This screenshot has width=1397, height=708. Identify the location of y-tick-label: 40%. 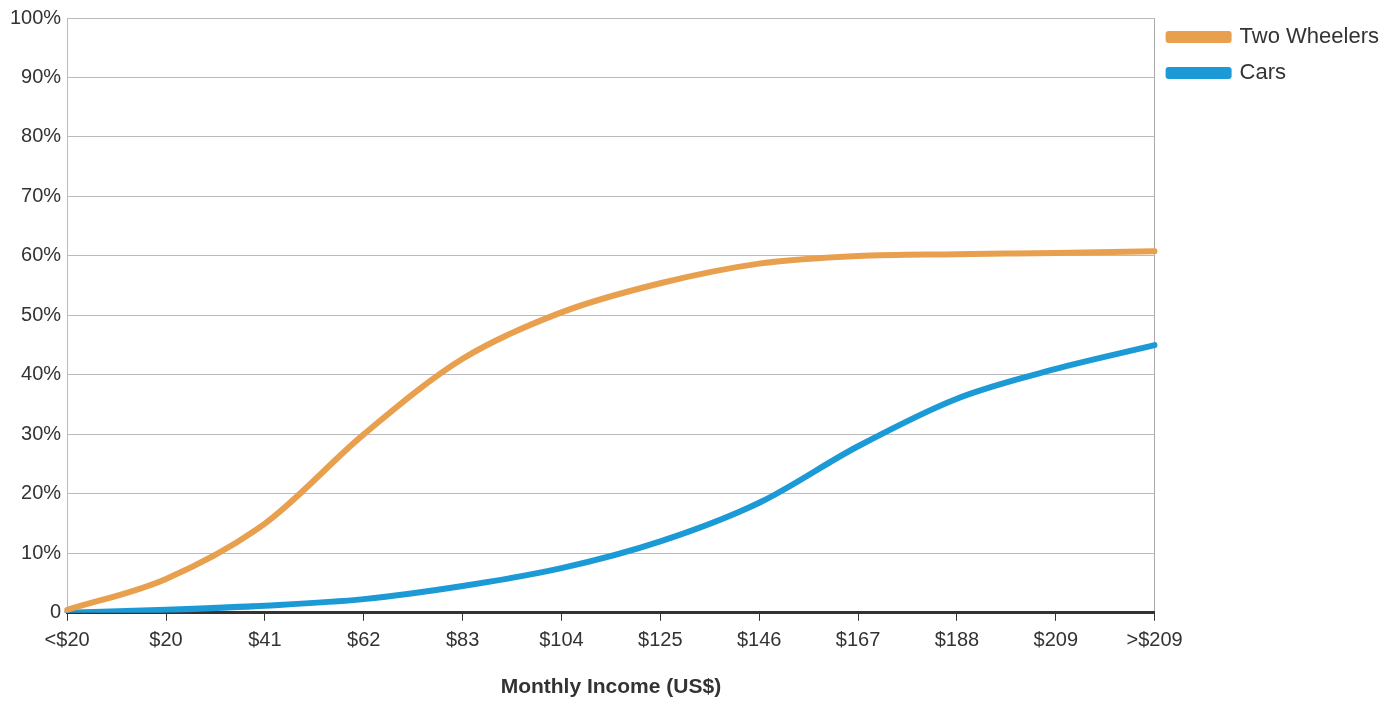
(41, 373).